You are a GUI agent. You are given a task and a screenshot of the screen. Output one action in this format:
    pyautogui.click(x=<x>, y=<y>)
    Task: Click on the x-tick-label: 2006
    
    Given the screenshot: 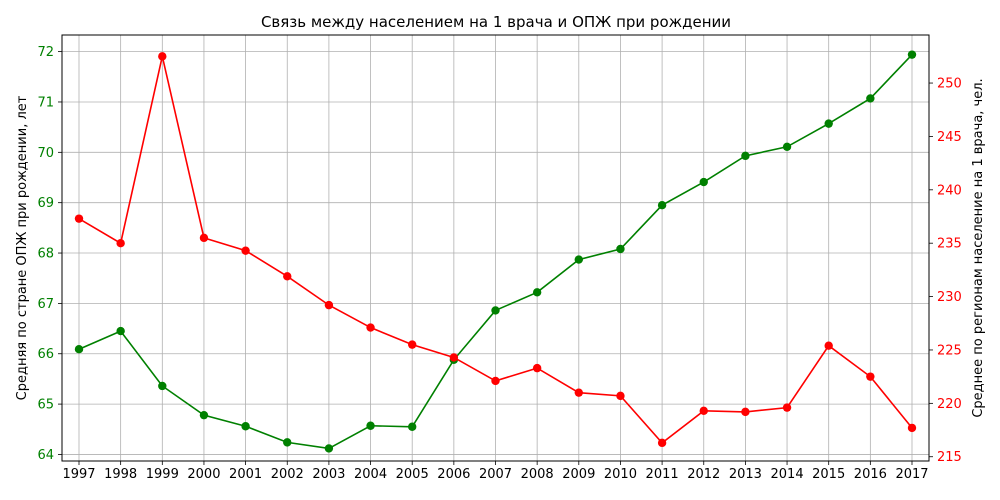 What is the action you would take?
    pyautogui.click(x=453, y=474)
    